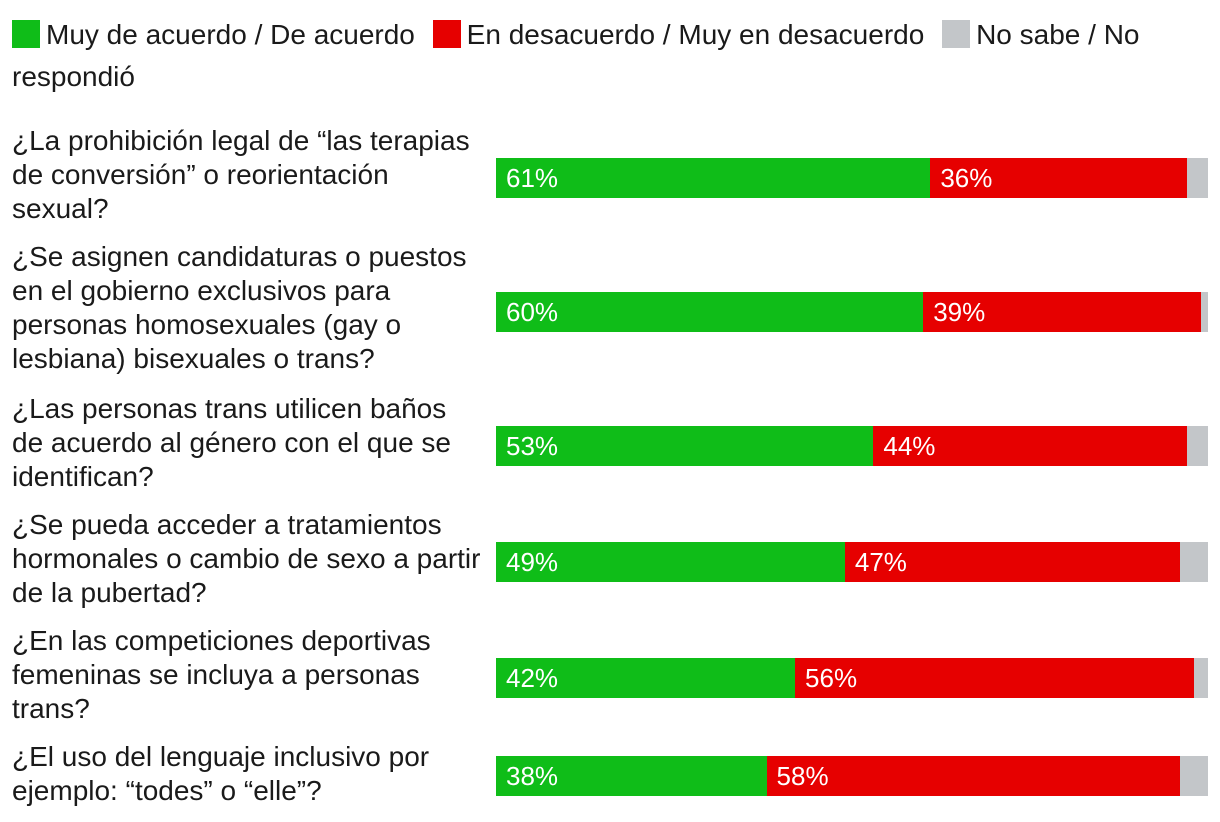  What do you see at coordinates (26, 34) in the screenshot?
I see `legend-swatch-agree` at bounding box center [26, 34].